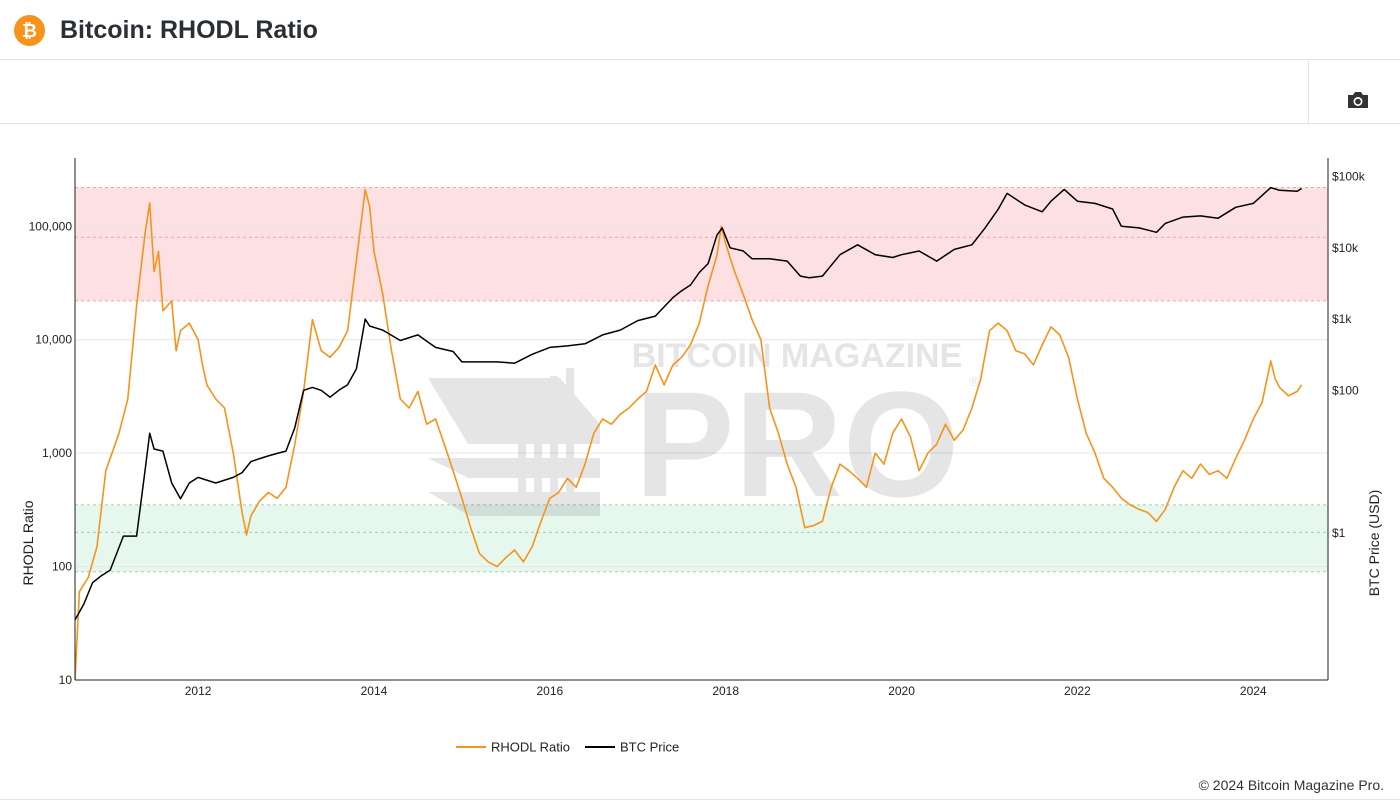 The width and height of the screenshot is (1400, 800). I want to click on toolbar-divider, so click(1308, 91).